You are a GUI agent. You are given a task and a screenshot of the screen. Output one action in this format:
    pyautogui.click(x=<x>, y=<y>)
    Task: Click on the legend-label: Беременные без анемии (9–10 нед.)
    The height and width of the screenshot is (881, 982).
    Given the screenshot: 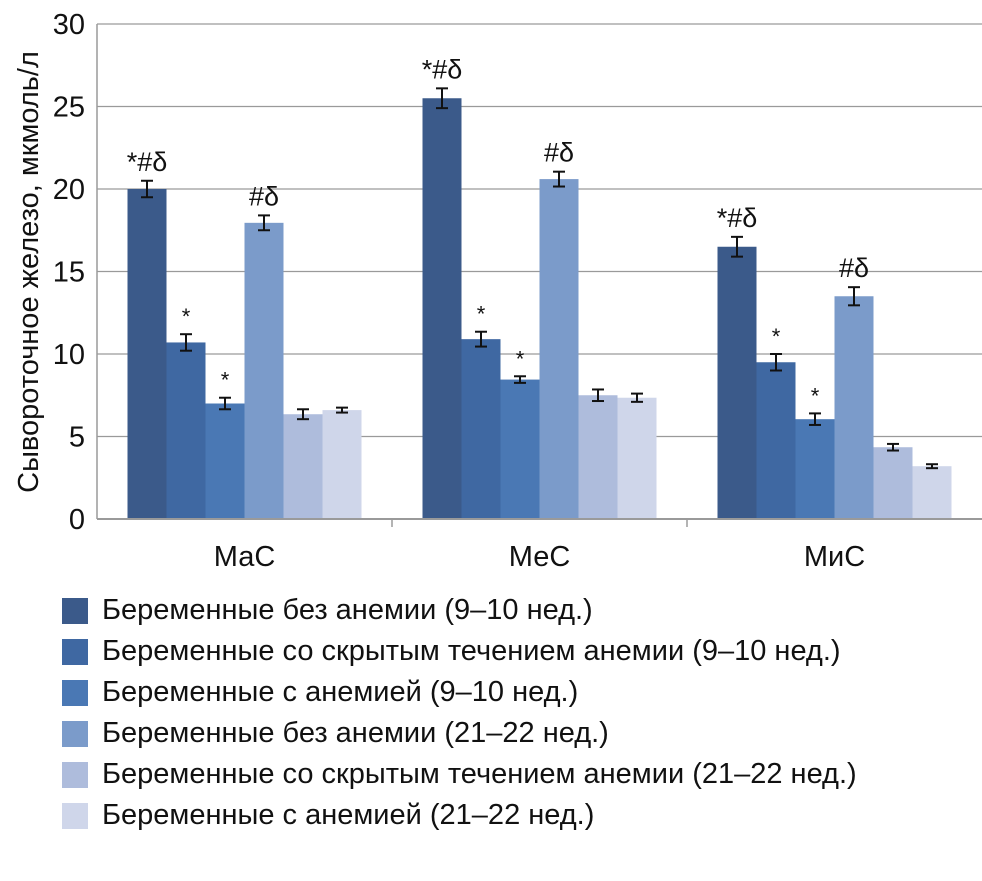 What is the action you would take?
    pyautogui.click(x=347, y=610)
    